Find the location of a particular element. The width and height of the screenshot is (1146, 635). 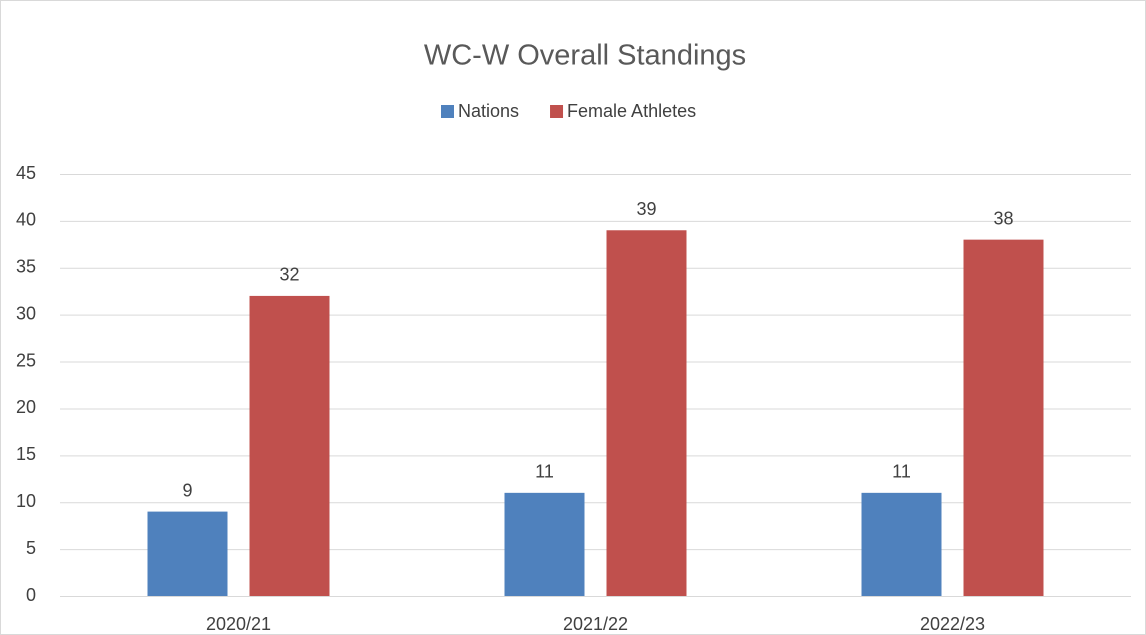

y-tick-label: 40 is located at coordinates (26, 220).